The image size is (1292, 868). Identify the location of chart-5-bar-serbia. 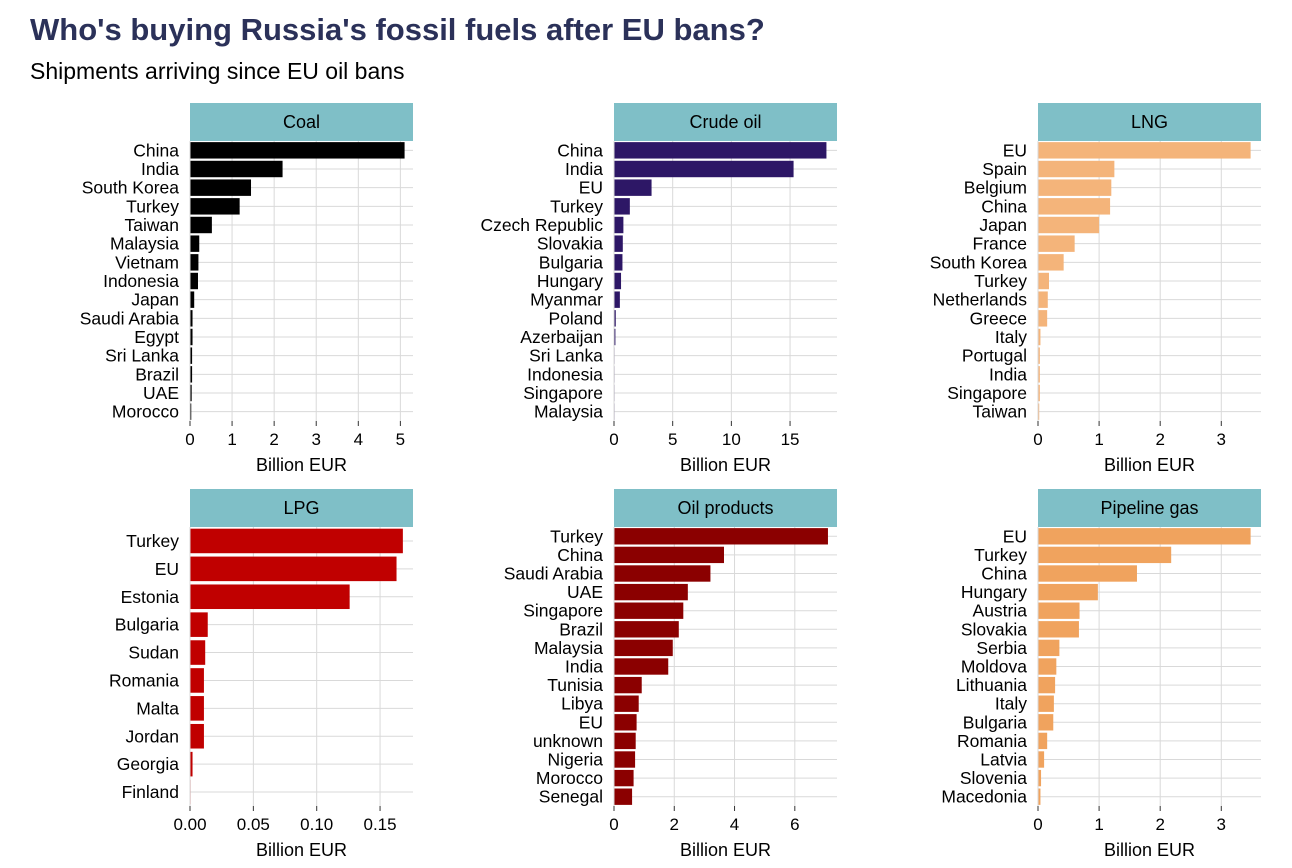
(1049, 648).